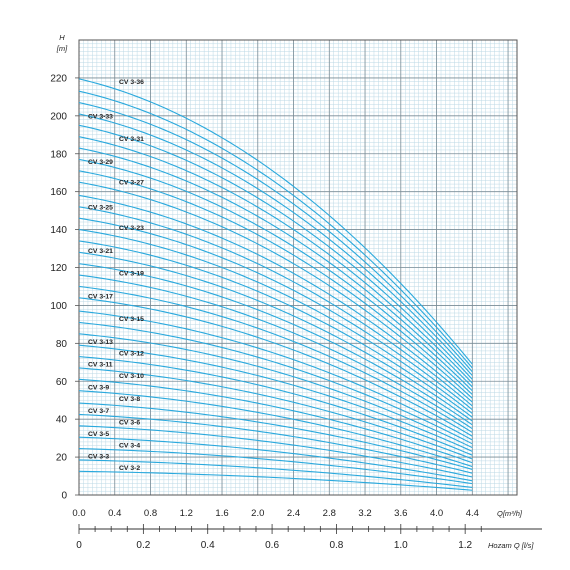  What do you see at coordinates (400, 513) in the screenshot?
I see `x-tick-label: 3.6` at bounding box center [400, 513].